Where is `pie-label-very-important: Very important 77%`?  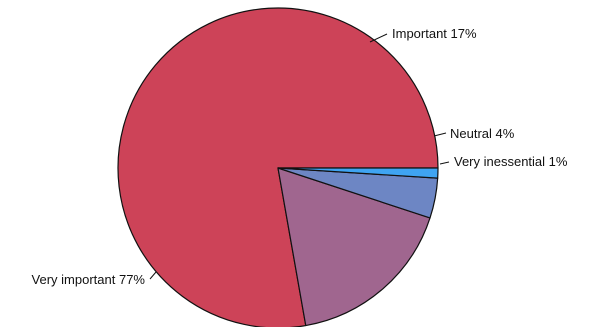
pie-label-very-important: Very important 77% is located at coordinates (89, 279).